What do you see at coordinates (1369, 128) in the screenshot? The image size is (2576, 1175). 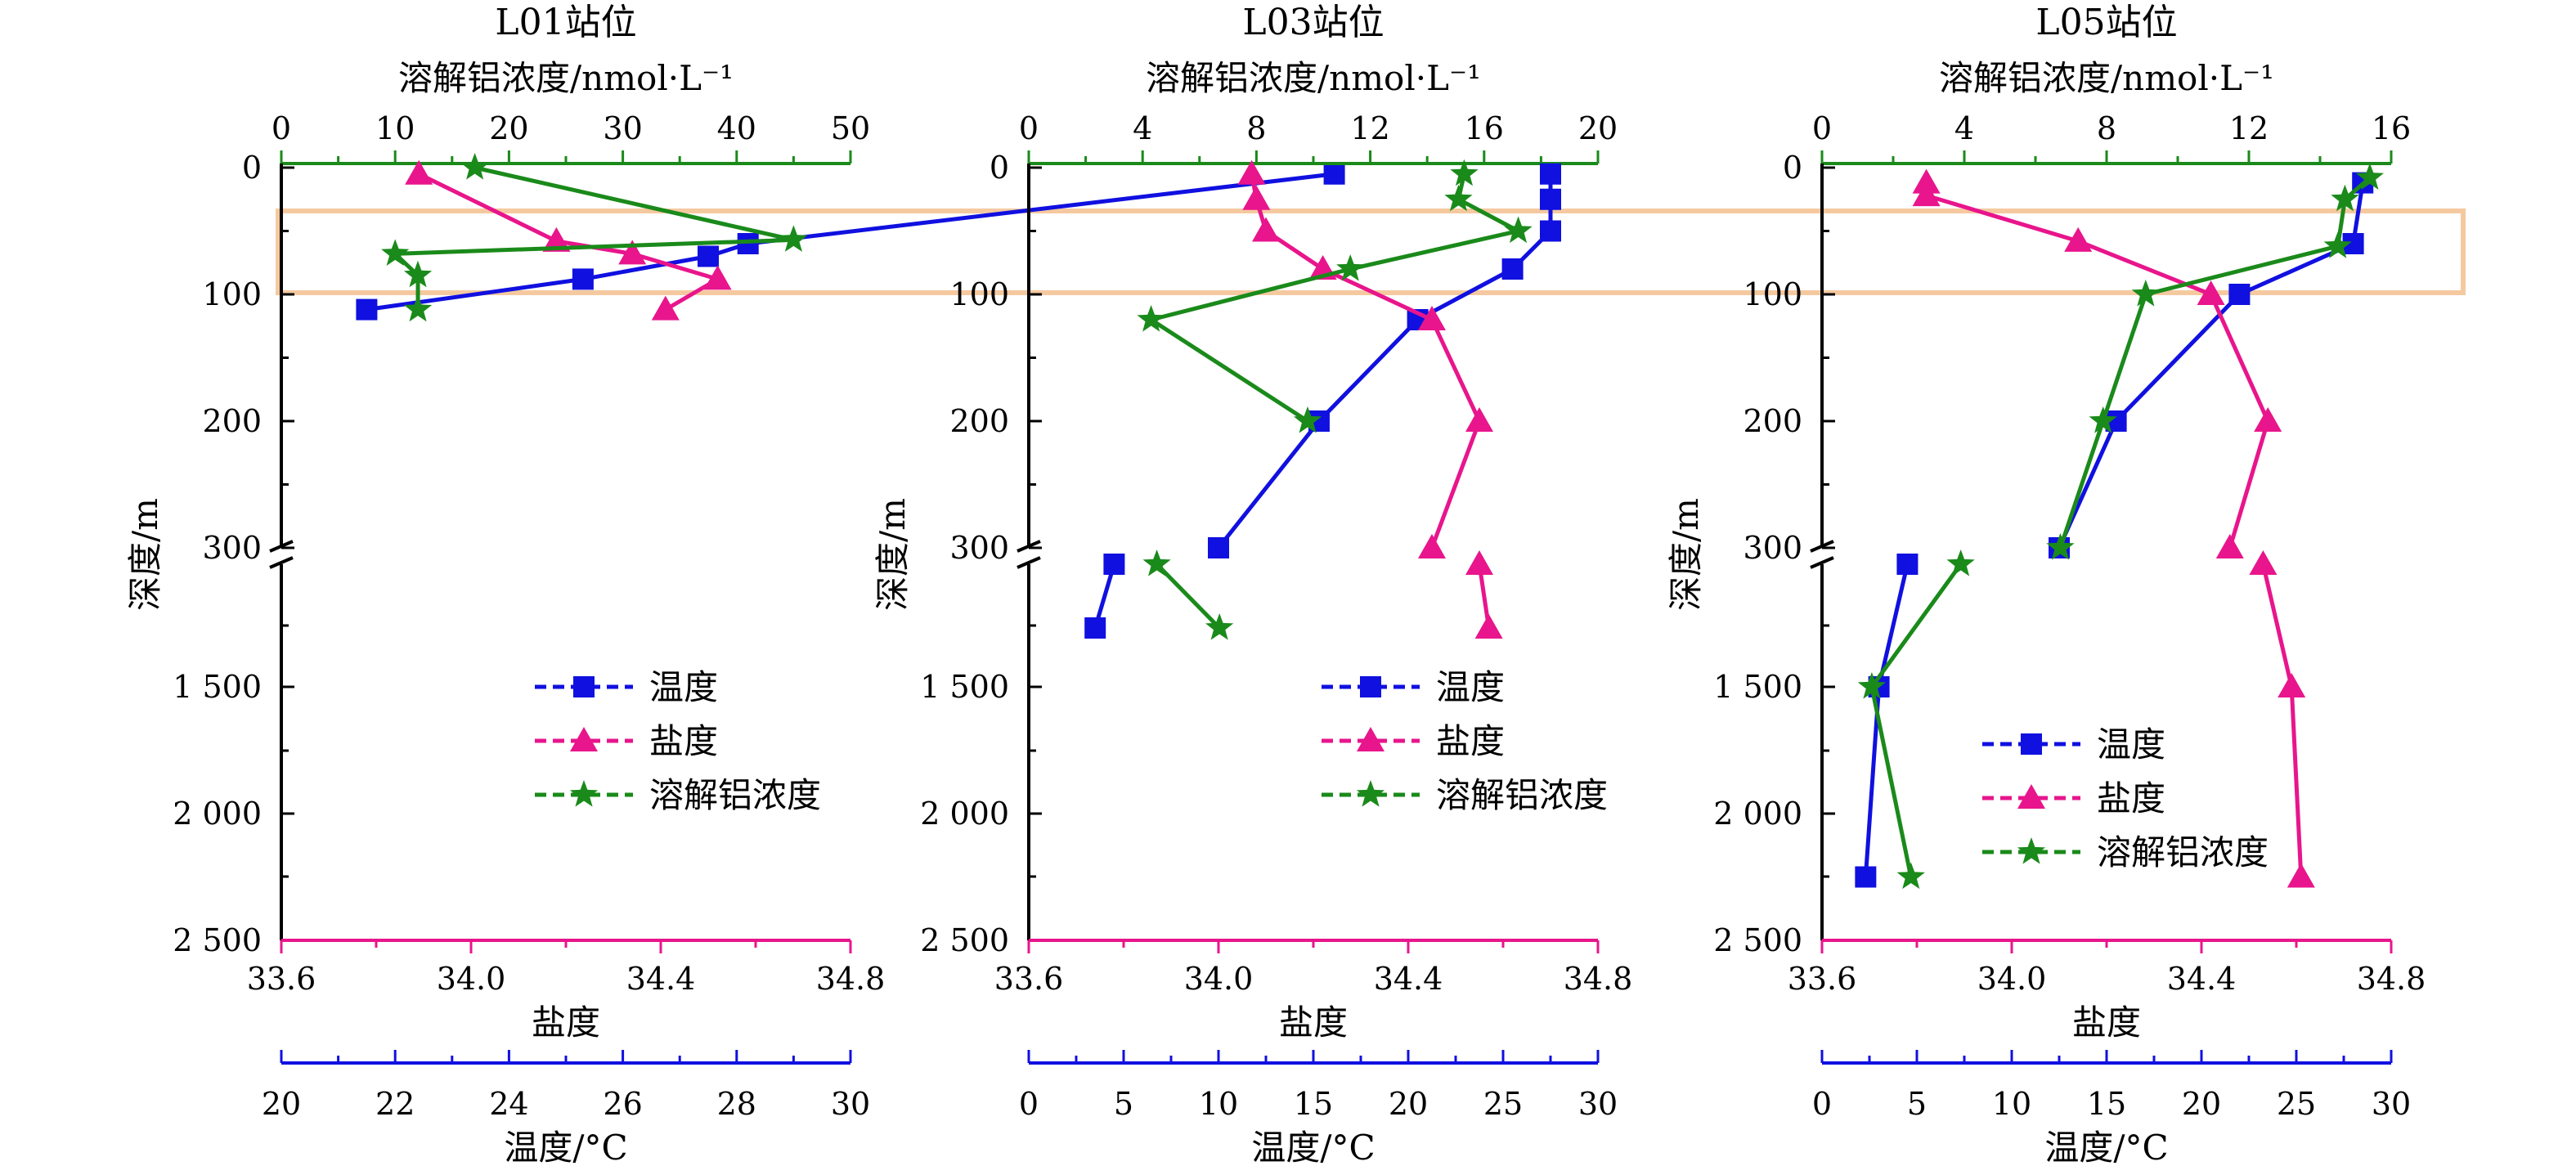 I see `al-tick-label: 12` at bounding box center [1369, 128].